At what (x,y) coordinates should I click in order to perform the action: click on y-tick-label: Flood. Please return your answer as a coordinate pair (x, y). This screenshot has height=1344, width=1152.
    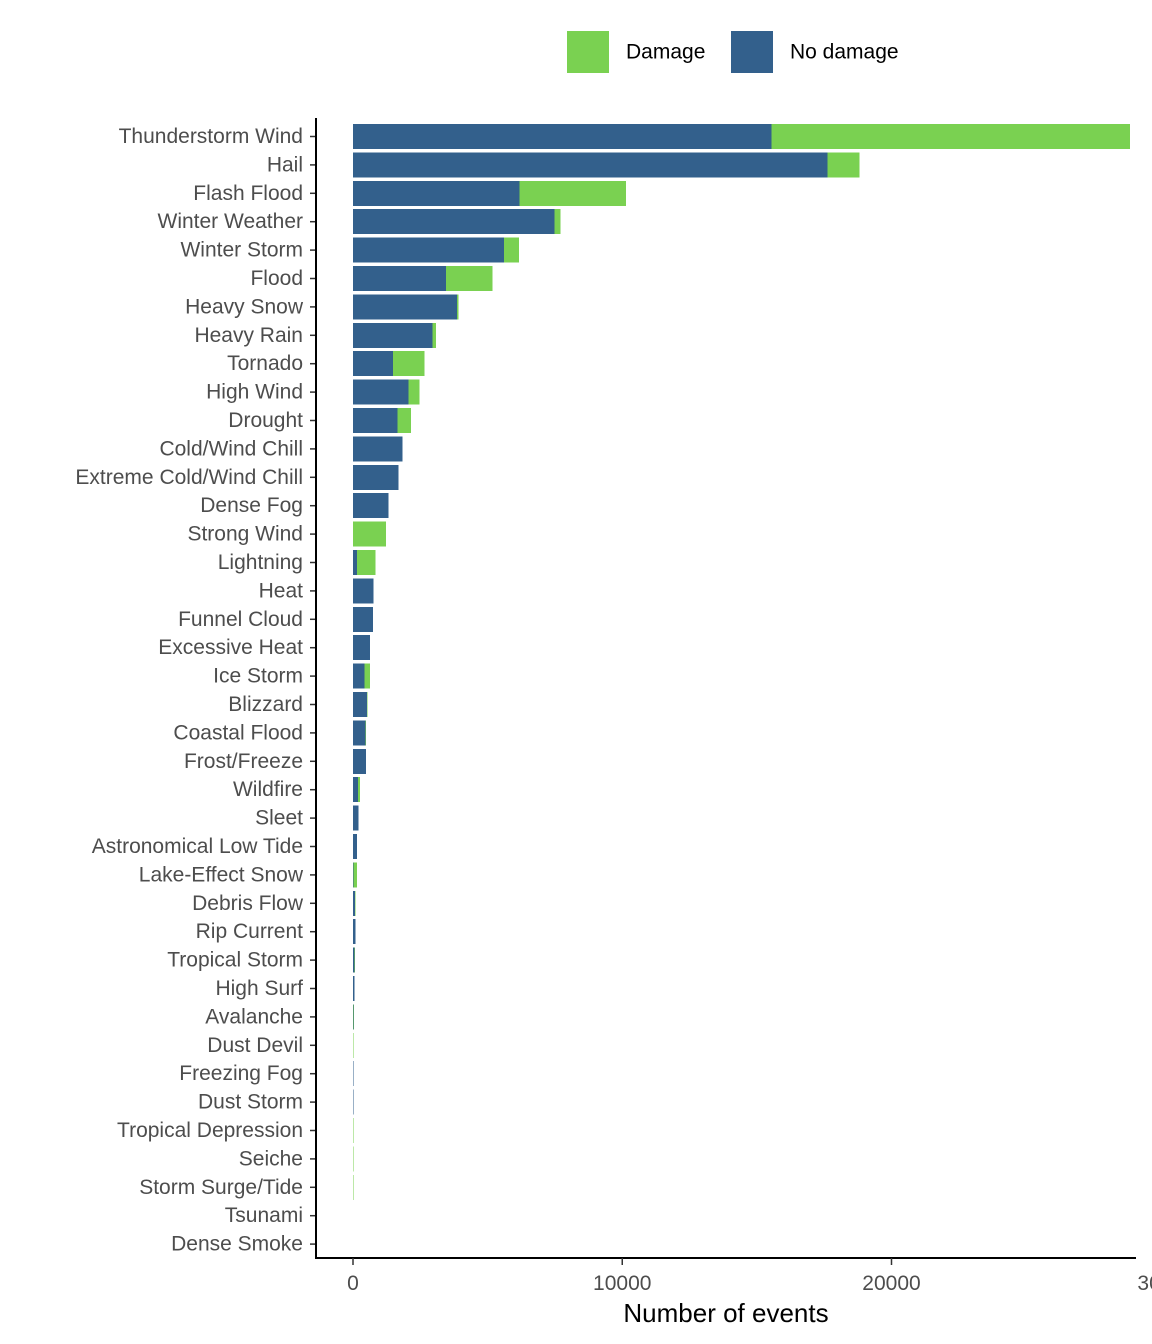
    Looking at the image, I should click on (276, 278).